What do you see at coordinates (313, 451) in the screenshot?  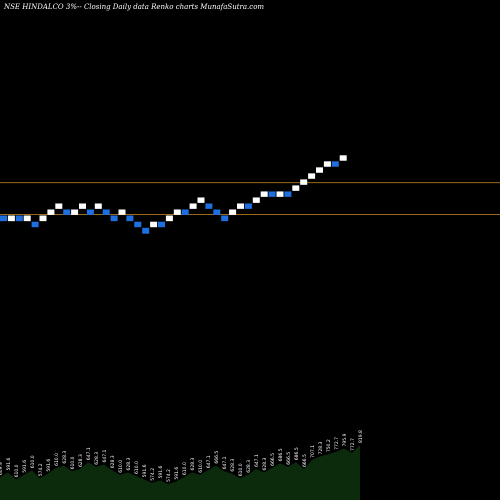 I see `volume-label: 707.1` at bounding box center [313, 451].